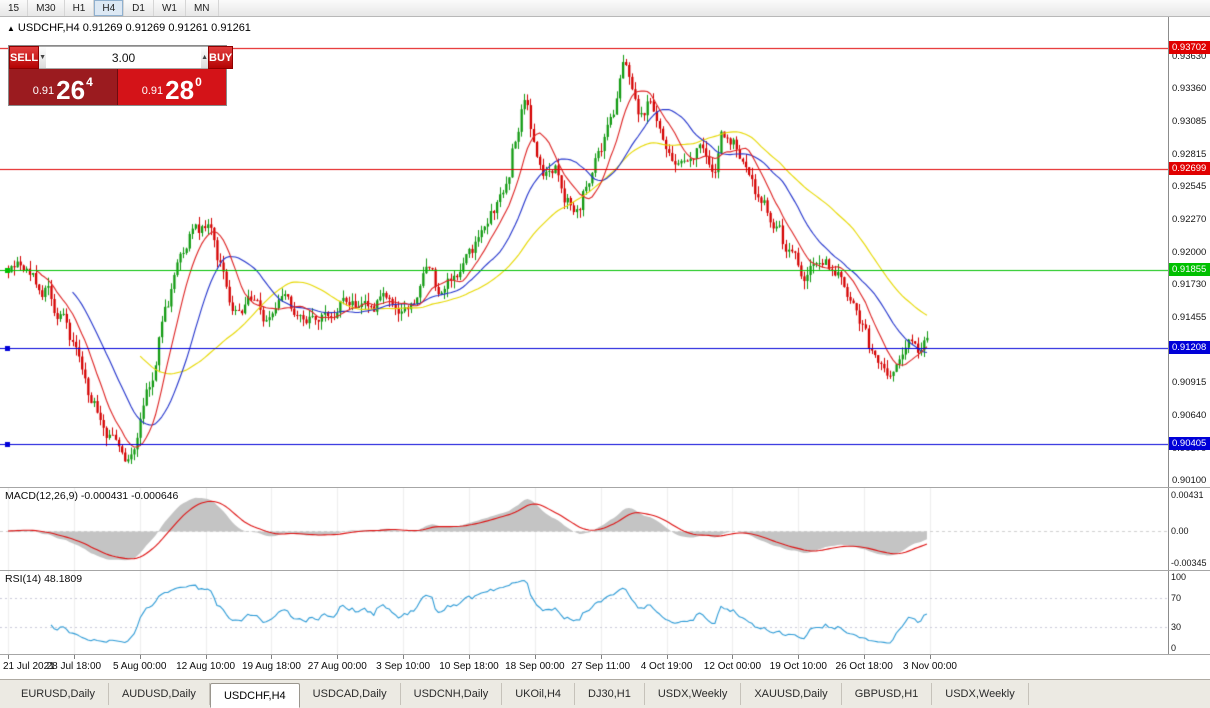 The image size is (1210, 708). What do you see at coordinates (170, 8) in the screenshot?
I see `timeframe-button-w1: W1` at bounding box center [170, 8].